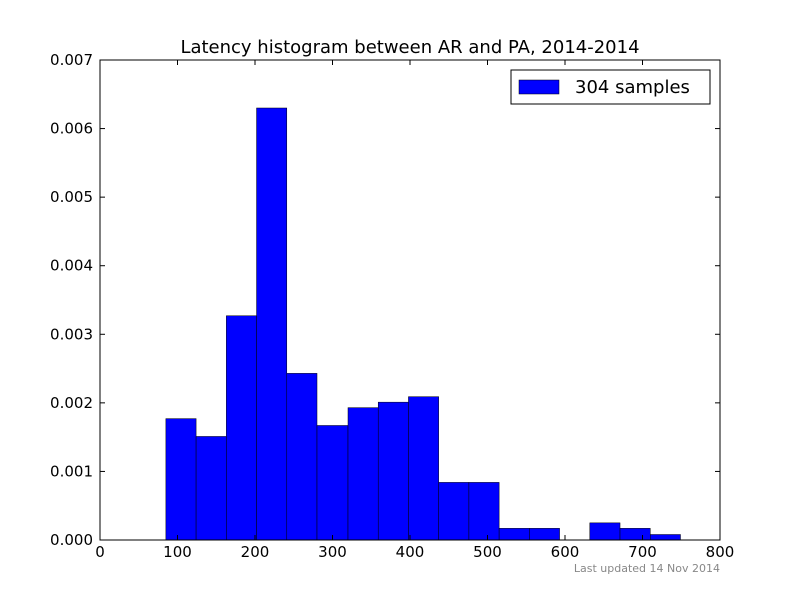 This screenshot has height=600, width=800. Describe the element at coordinates (255, 552) in the screenshot. I see `x-tick-label: 200` at that location.